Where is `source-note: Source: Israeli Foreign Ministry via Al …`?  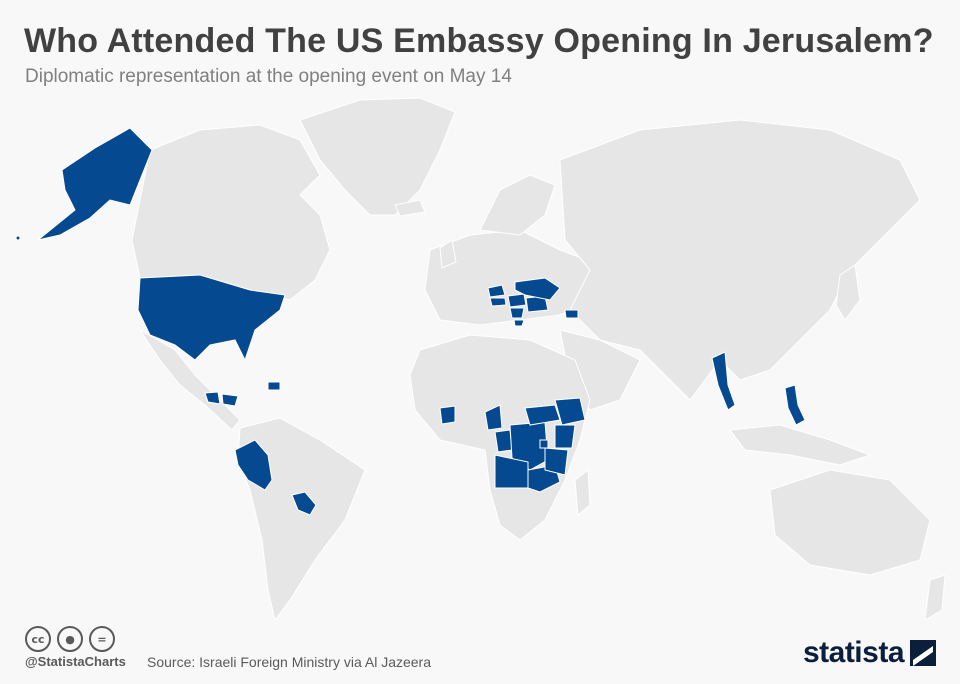 source-note: Source: Israeli Foreign Ministry via Al … is located at coordinates (289, 662).